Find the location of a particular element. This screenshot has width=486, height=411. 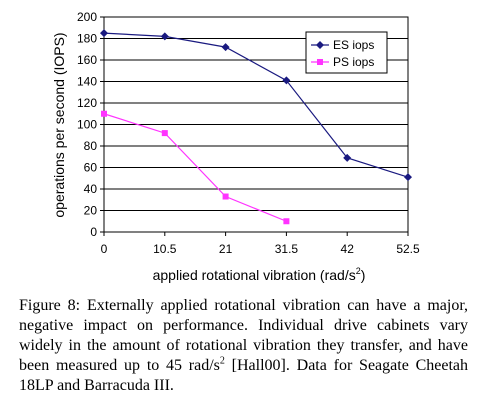

y-axis-ticks: 0 20 40 60 80 100 120 140 160 180 200 is located at coordinates (90, 124).